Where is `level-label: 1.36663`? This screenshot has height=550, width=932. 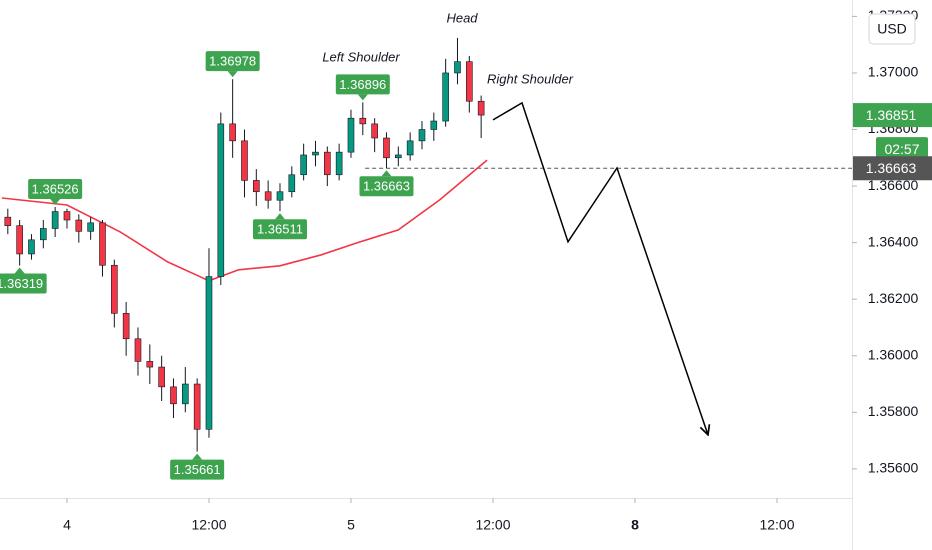
level-label: 1.36663 is located at coordinates (891, 168).